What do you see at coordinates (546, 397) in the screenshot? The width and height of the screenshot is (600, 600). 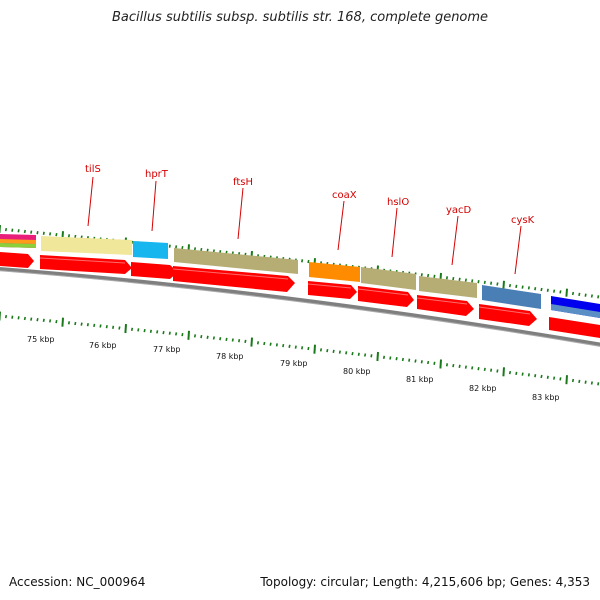 I see `ruler-label: 83 kbp` at bounding box center [546, 397].